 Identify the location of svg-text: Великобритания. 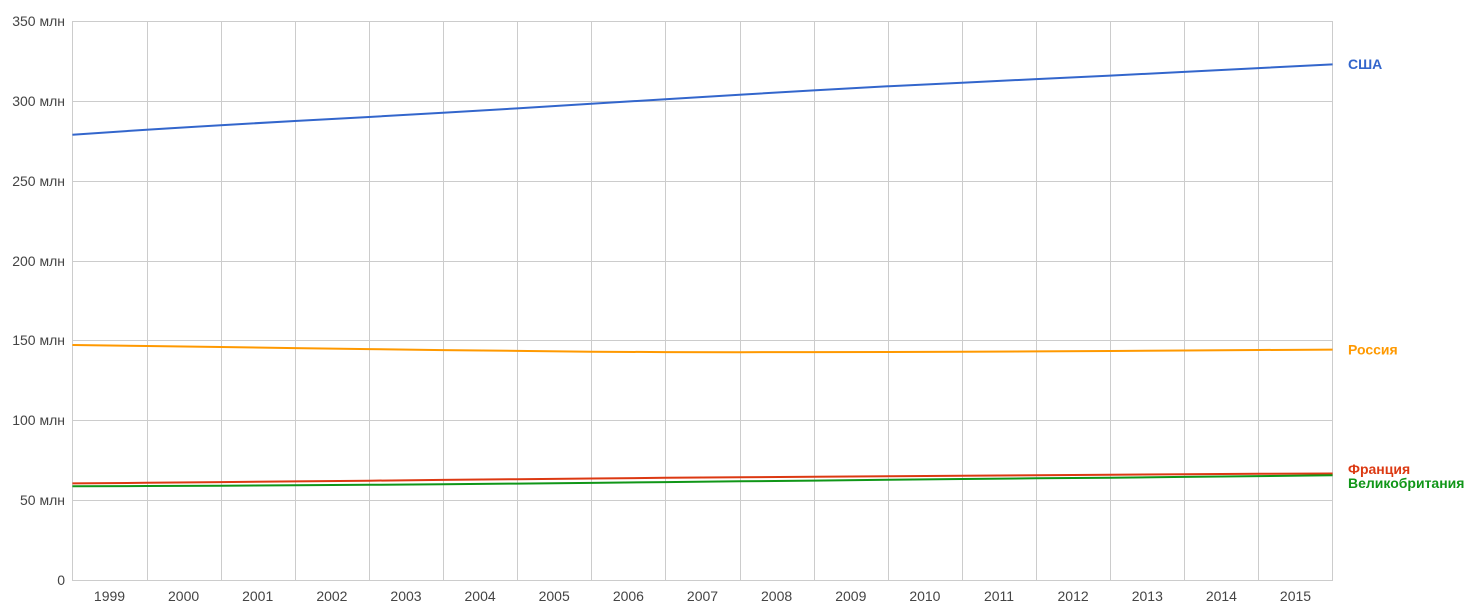
(1406, 483).